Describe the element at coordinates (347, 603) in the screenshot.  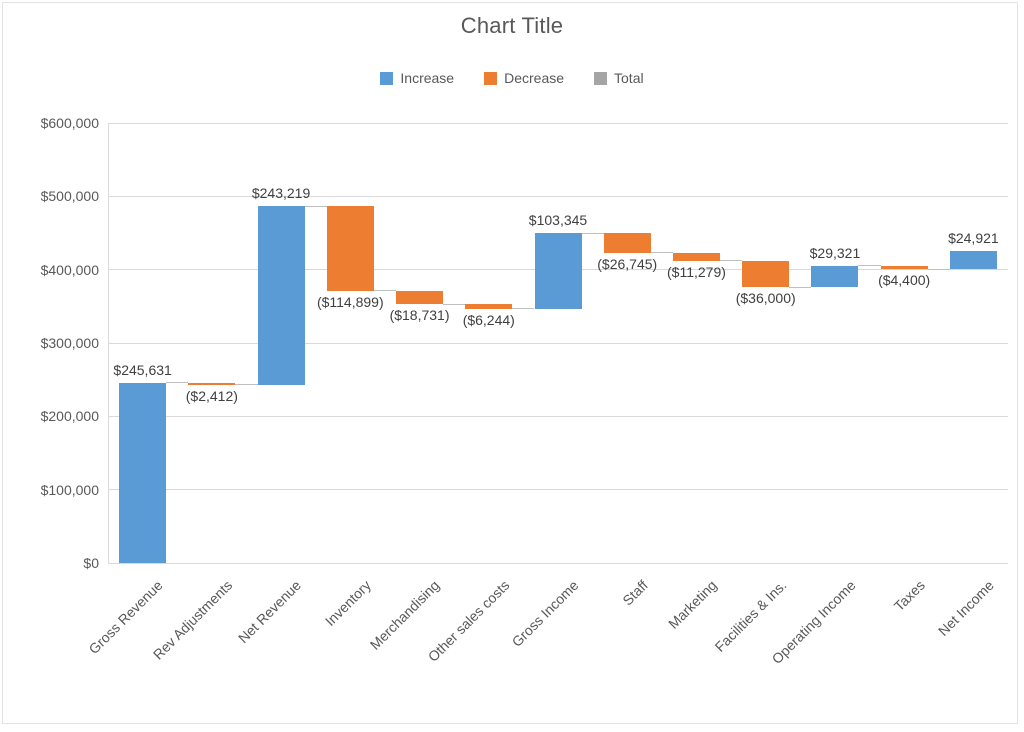
I see `x-axis-category-label: Inventory` at that location.